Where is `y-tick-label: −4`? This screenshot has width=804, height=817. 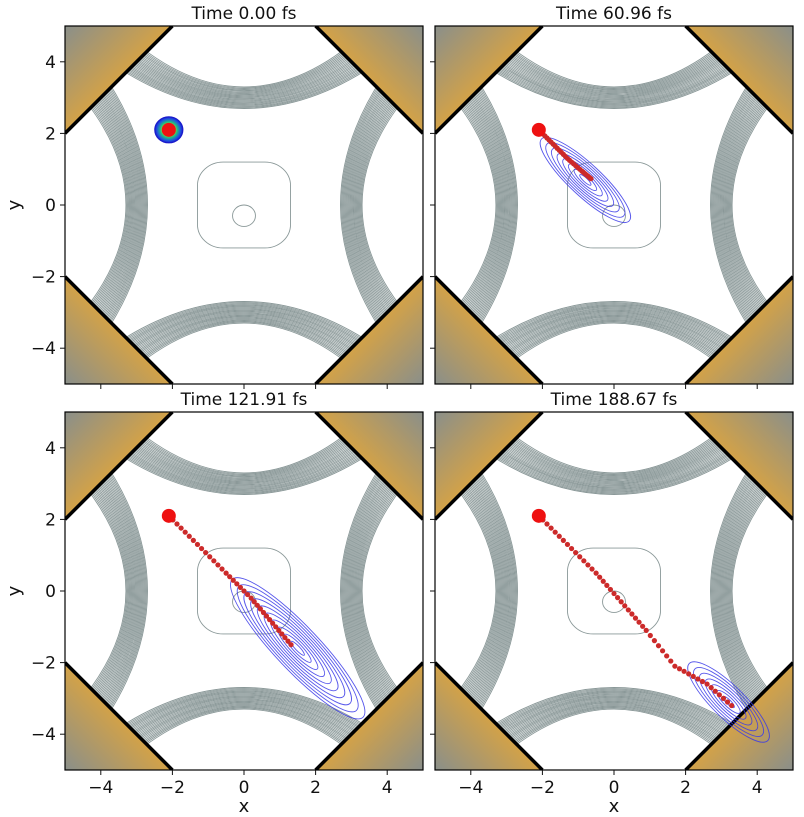 y-tick-label: −4 is located at coordinates (43, 349).